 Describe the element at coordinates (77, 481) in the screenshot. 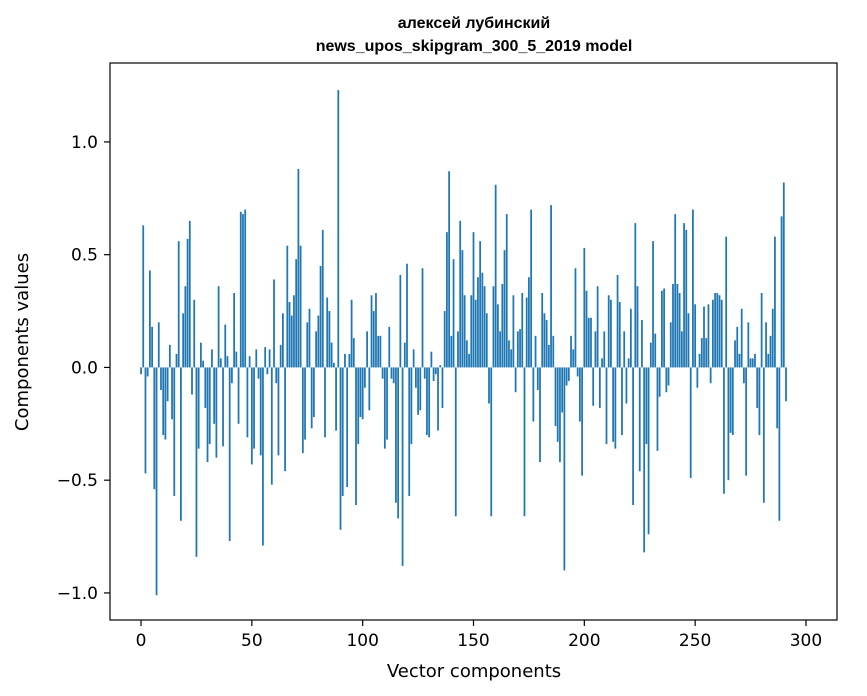

I see `y-tick-label: −0.5` at that location.